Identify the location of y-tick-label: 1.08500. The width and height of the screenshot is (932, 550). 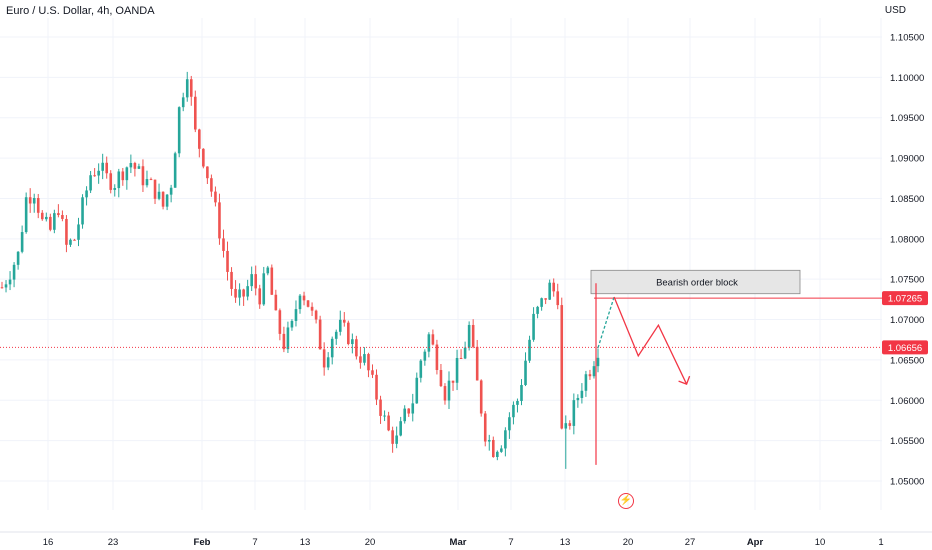
(907, 199).